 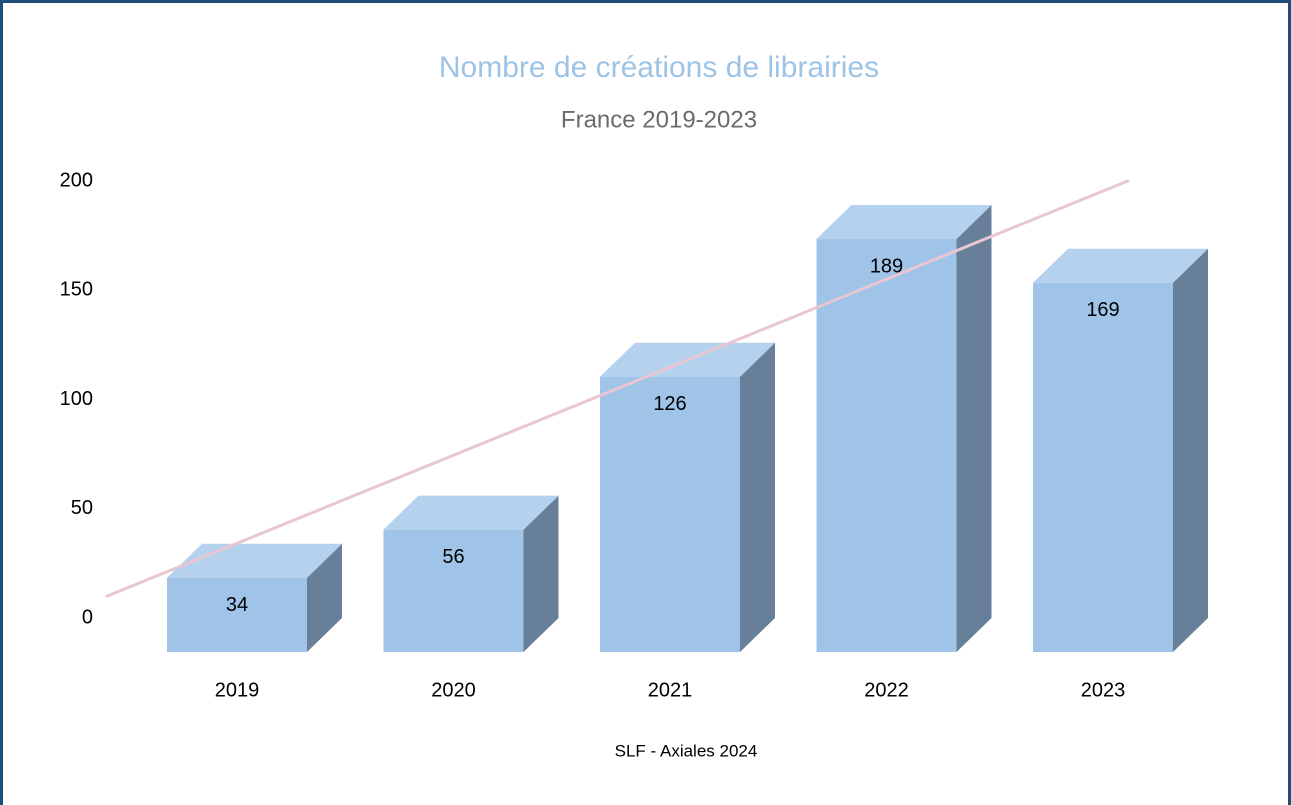 I want to click on x-tick-label: 2020, so click(x=453, y=690).